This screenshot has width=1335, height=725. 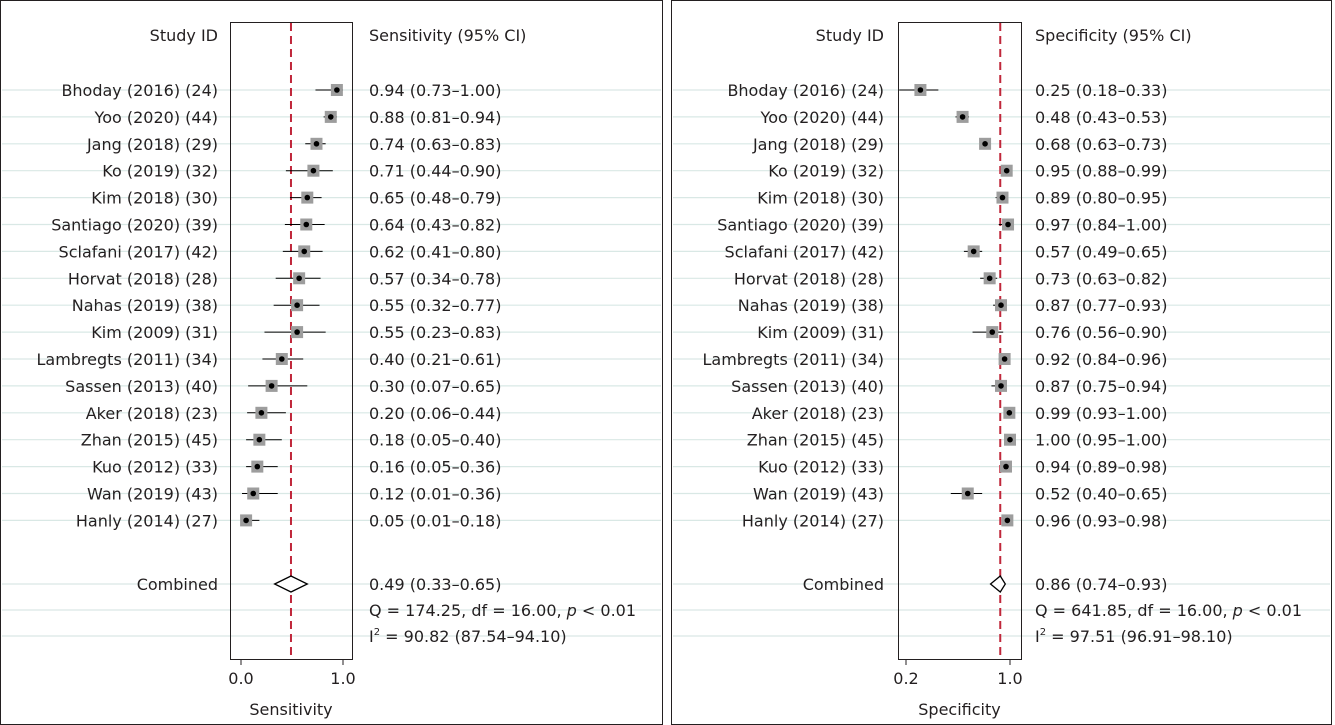 What do you see at coordinates (1101, 332) in the screenshot?
I see `study-estimate-text: 0.76 (0.56–0.90)` at bounding box center [1101, 332].